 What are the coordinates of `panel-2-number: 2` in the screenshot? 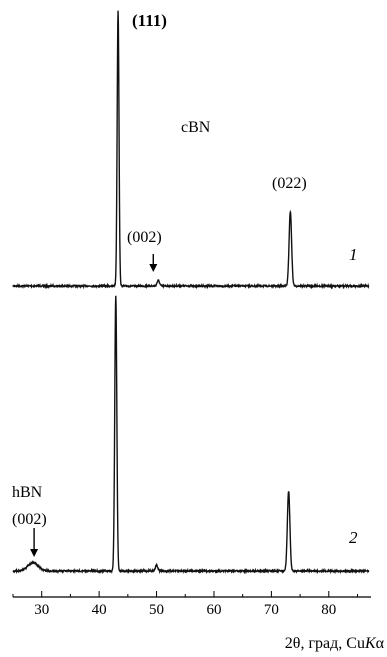 It's located at (353, 537).